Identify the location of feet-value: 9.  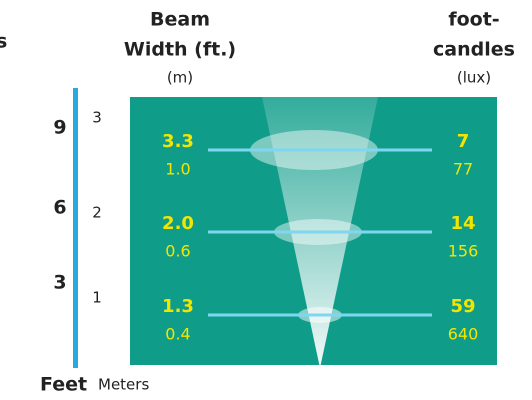
(59, 128).